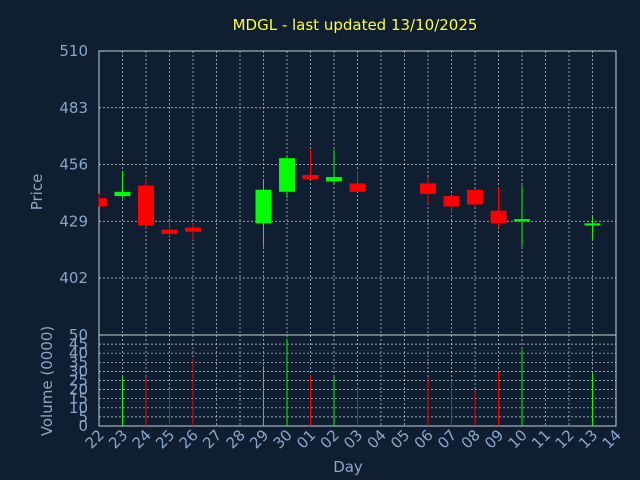  Describe the element at coordinates (83, 426) in the screenshot. I see `volume-tick-label: 0` at that location.